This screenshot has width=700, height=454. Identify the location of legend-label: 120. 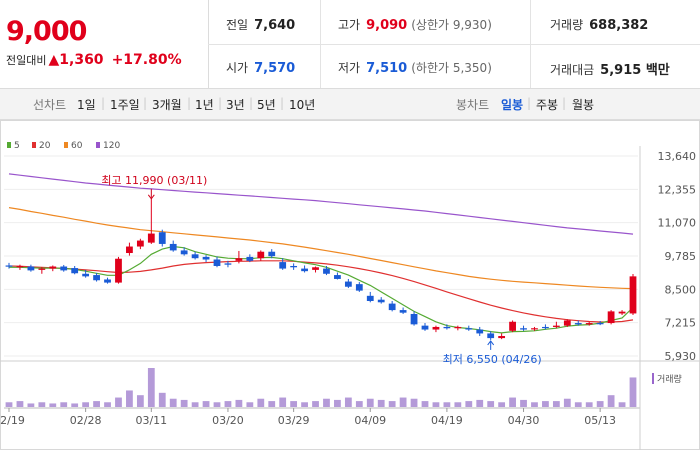
(111, 146).